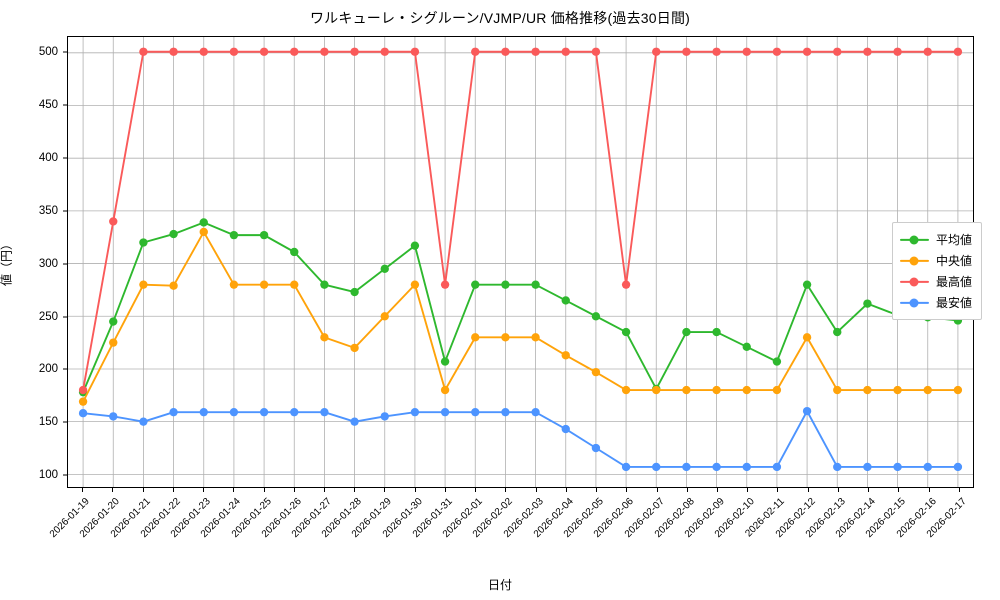 The height and width of the screenshot is (600, 1000). Describe the element at coordinates (48, 422) in the screenshot. I see `y-tick-label: 150` at that location.